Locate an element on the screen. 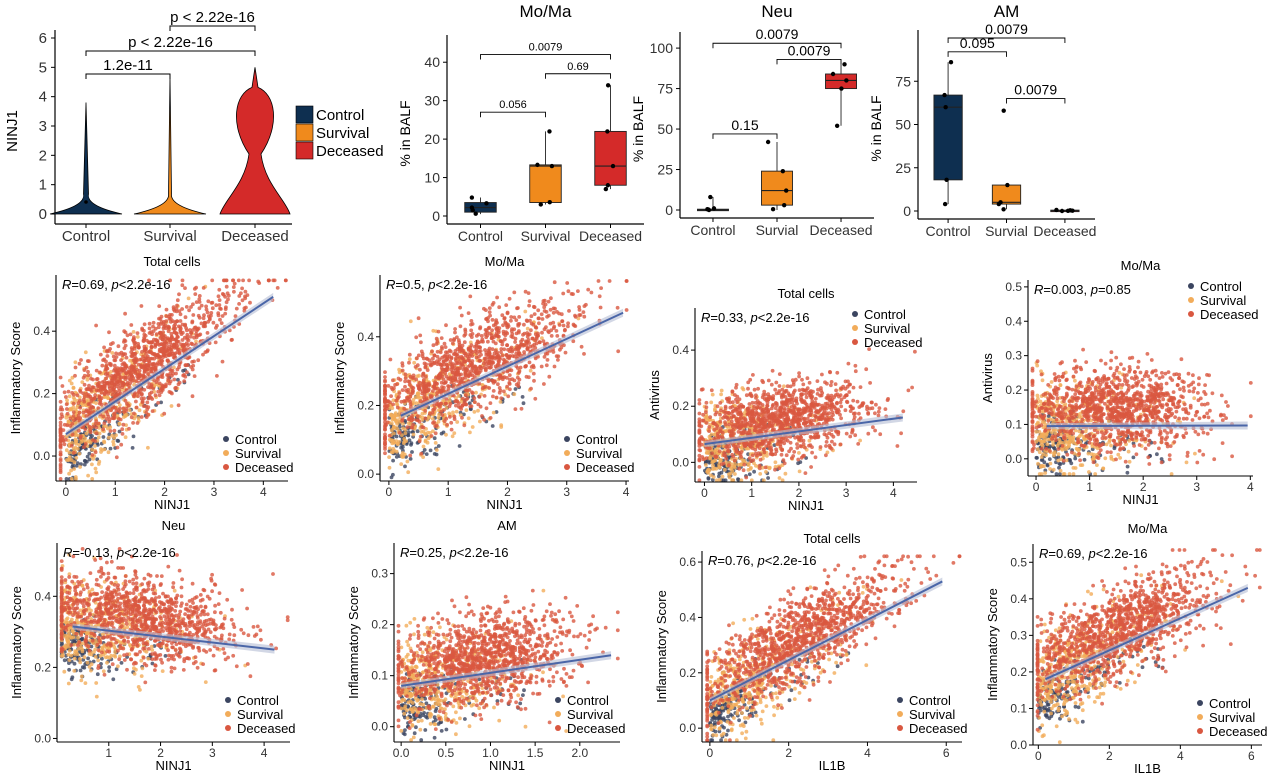  x-tick-label: Survial is located at coordinates (1006, 231).